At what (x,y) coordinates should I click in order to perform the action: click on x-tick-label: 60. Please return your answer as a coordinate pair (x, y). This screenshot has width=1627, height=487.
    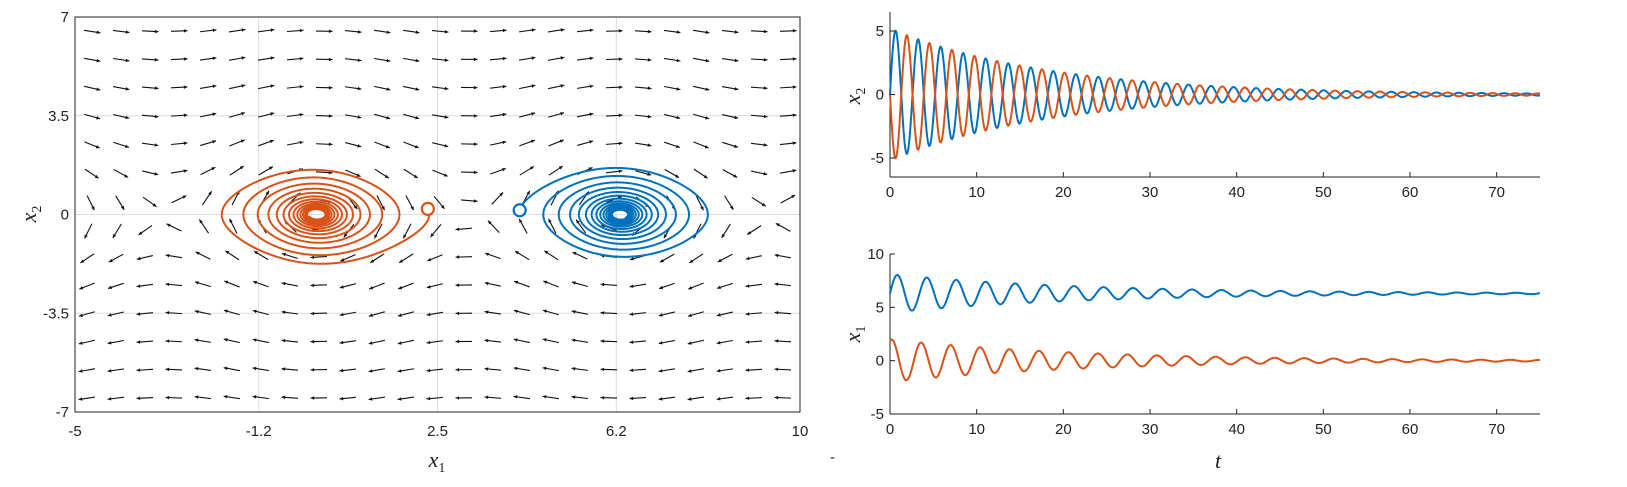
    Looking at the image, I should click on (1410, 192).